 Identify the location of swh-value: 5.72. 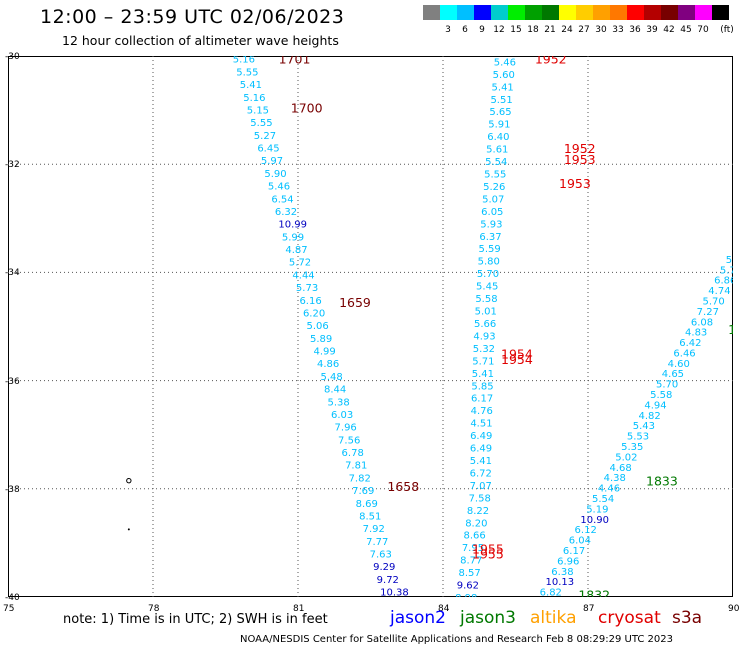
(300, 263).